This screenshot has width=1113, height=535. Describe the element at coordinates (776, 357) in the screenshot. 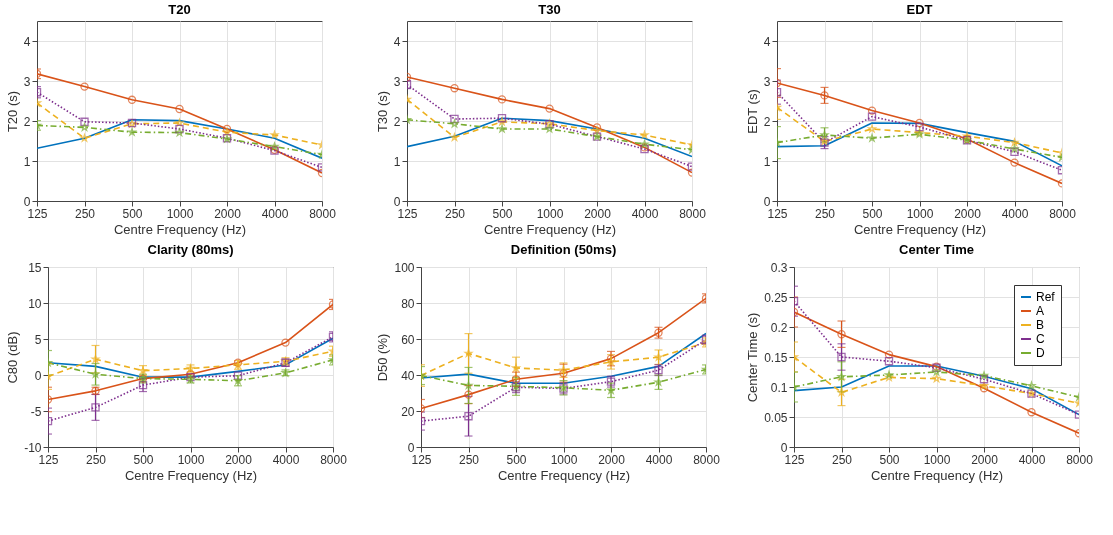

I see `y-tick-label: 0.15` at that location.